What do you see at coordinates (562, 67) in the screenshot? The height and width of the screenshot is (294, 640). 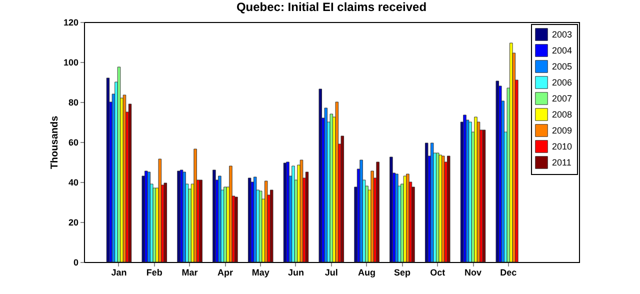 I see `legend-label: 2005` at bounding box center [562, 67].